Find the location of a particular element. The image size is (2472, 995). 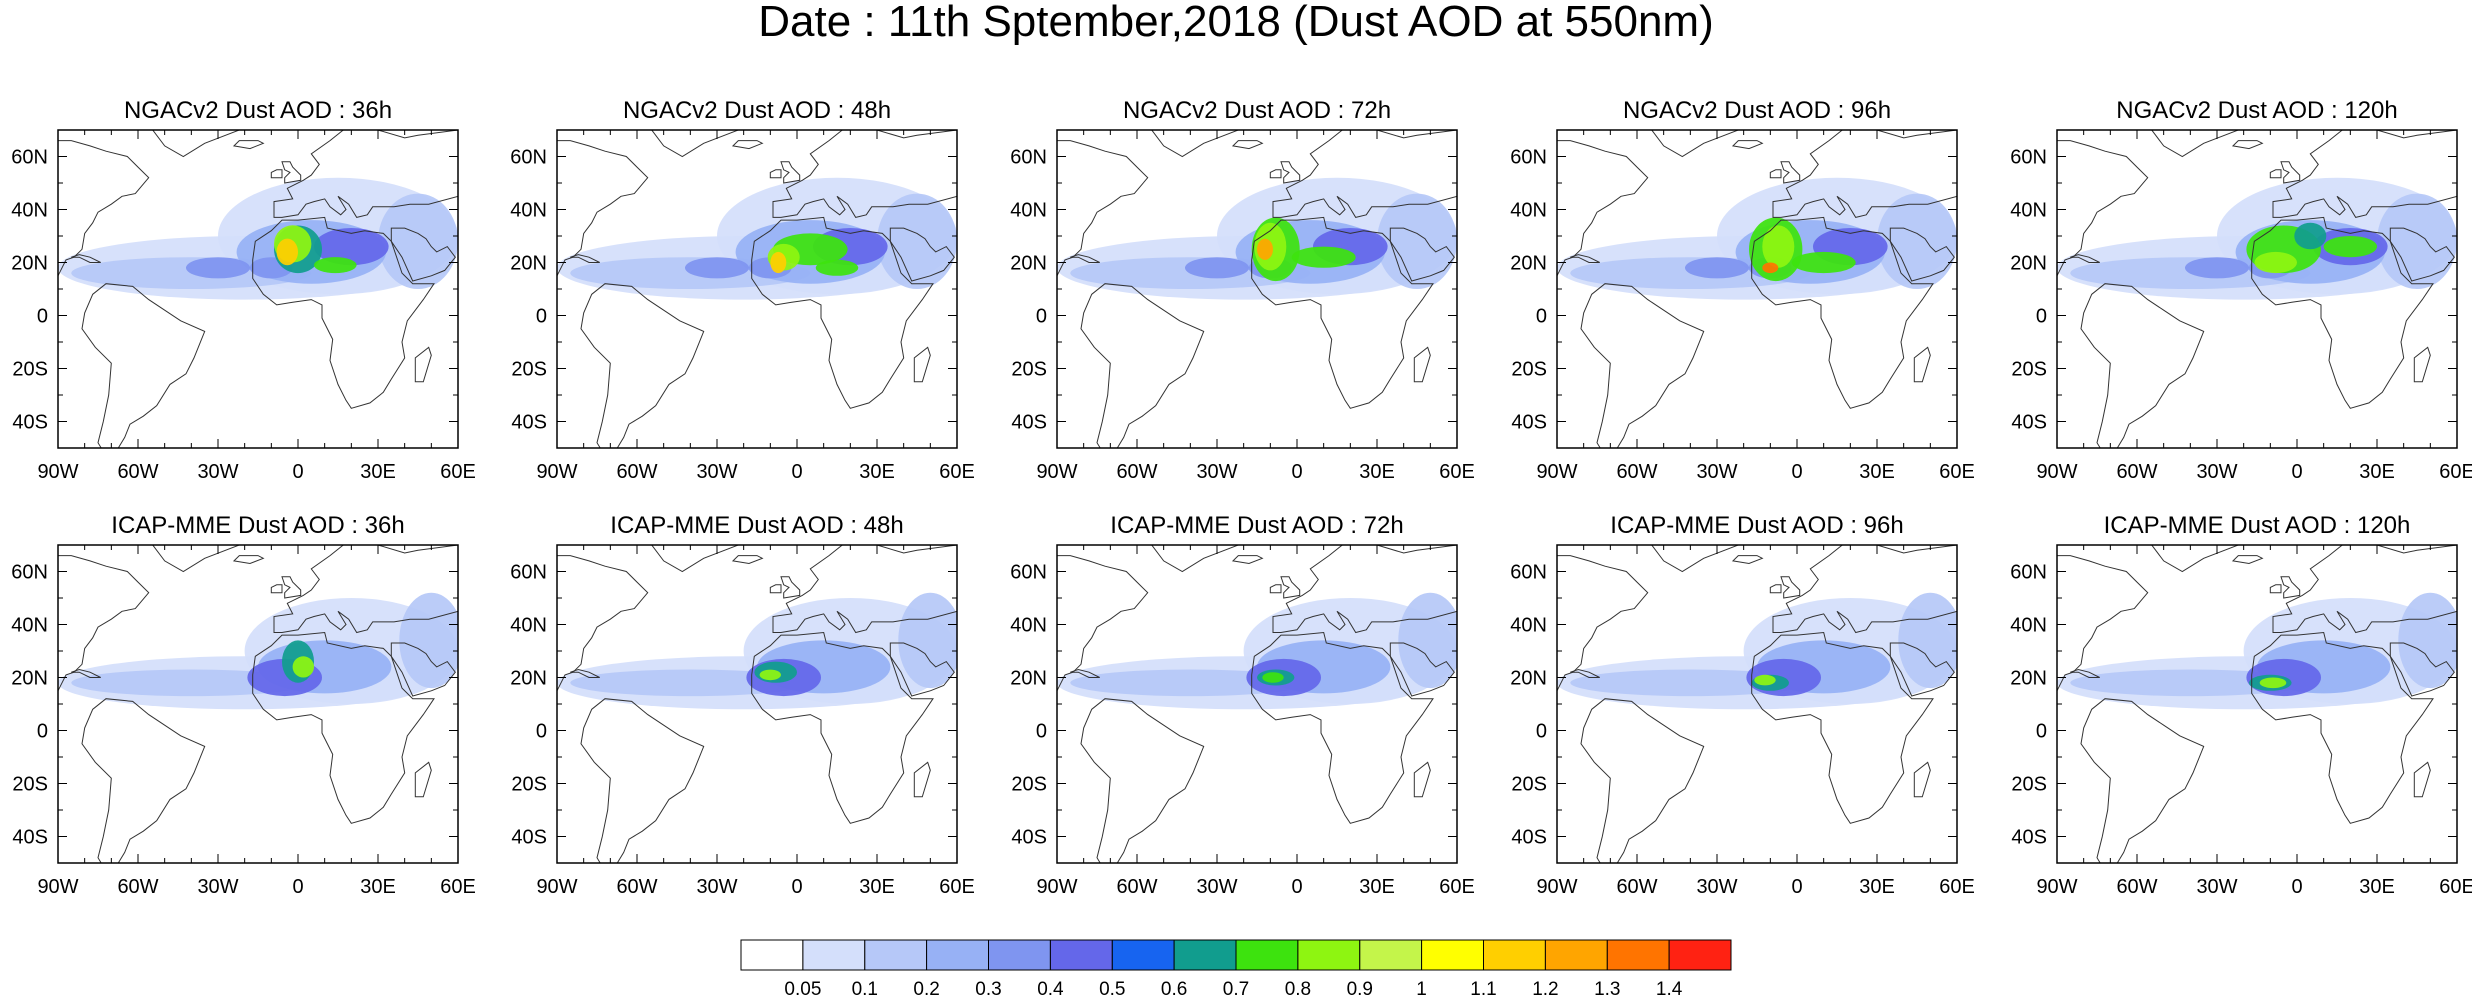

colorbar-label: 0.6 is located at coordinates (1174, 987).